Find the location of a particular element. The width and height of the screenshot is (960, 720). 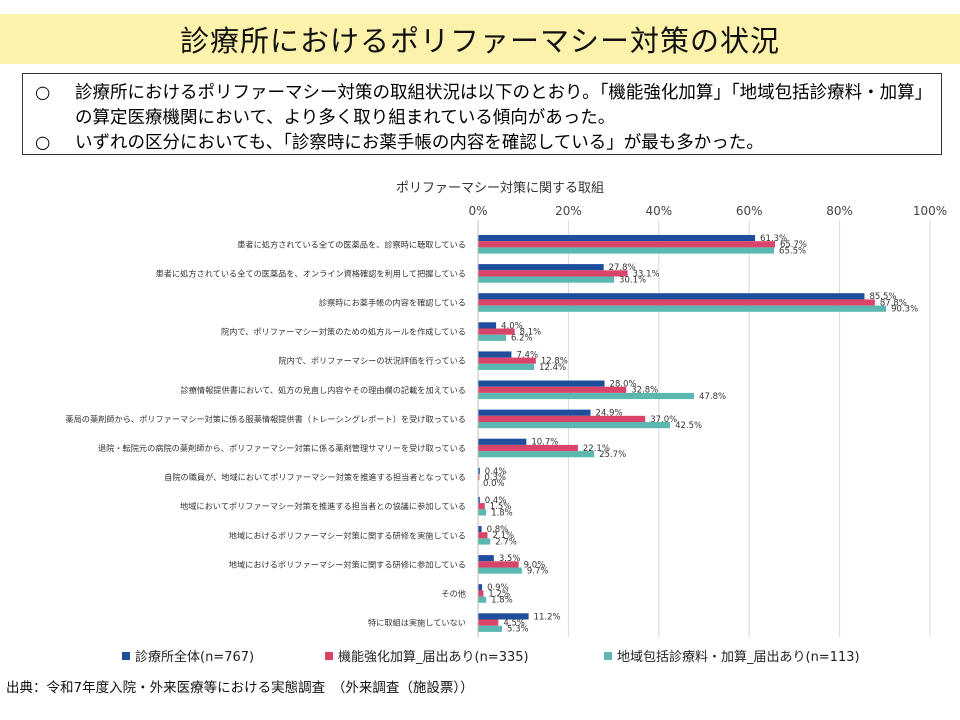

data-label: 4.0% is located at coordinates (512, 326).